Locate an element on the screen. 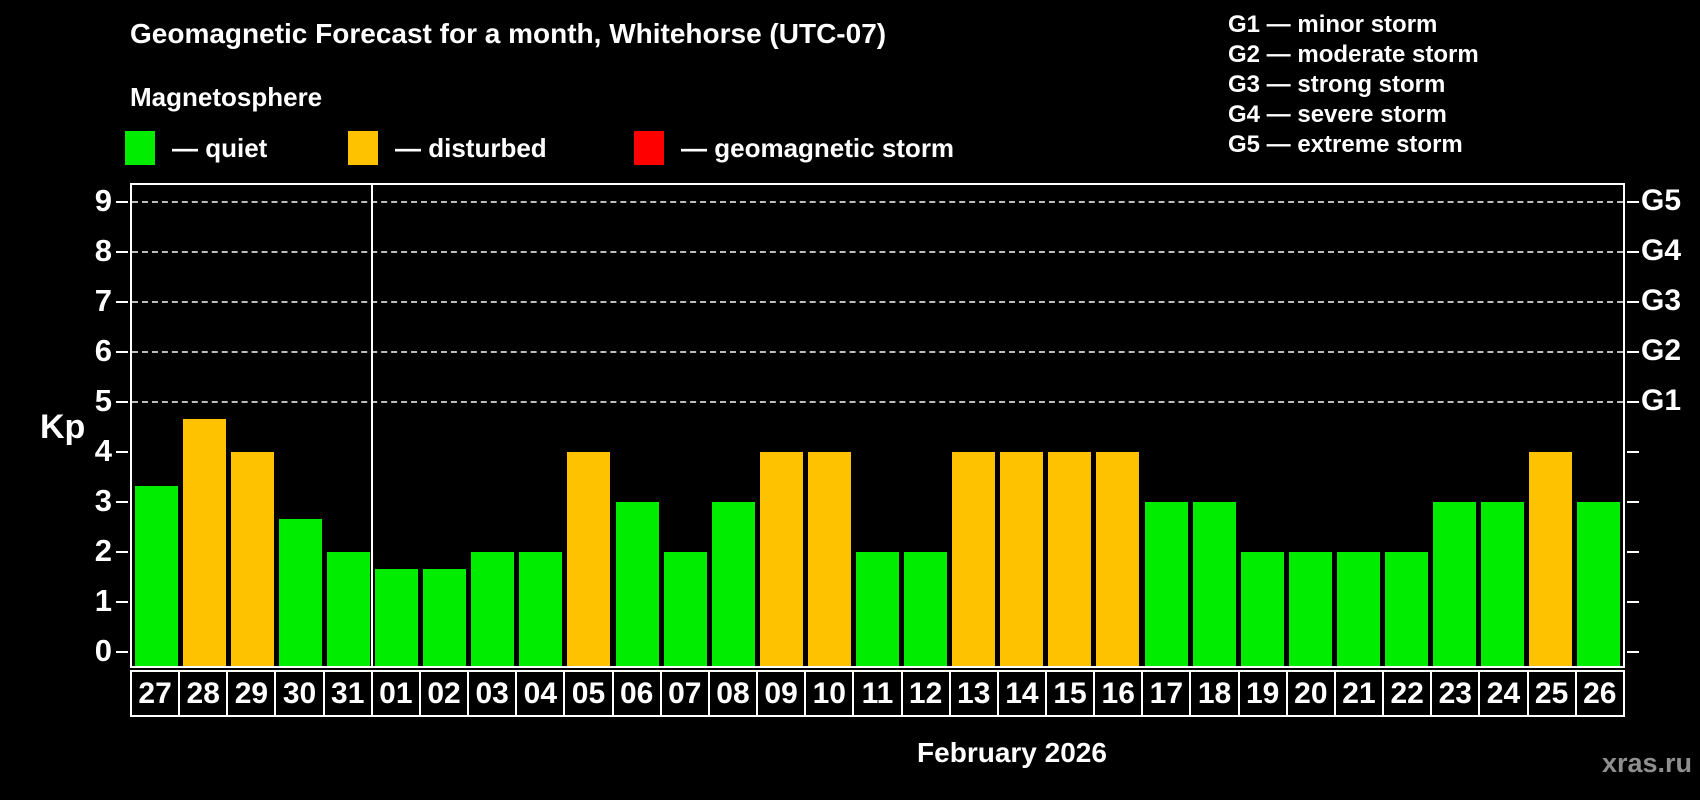 The width and height of the screenshot is (1700, 800). storm-scale-g3: G3 — strong storm is located at coordinates (1337, 84).